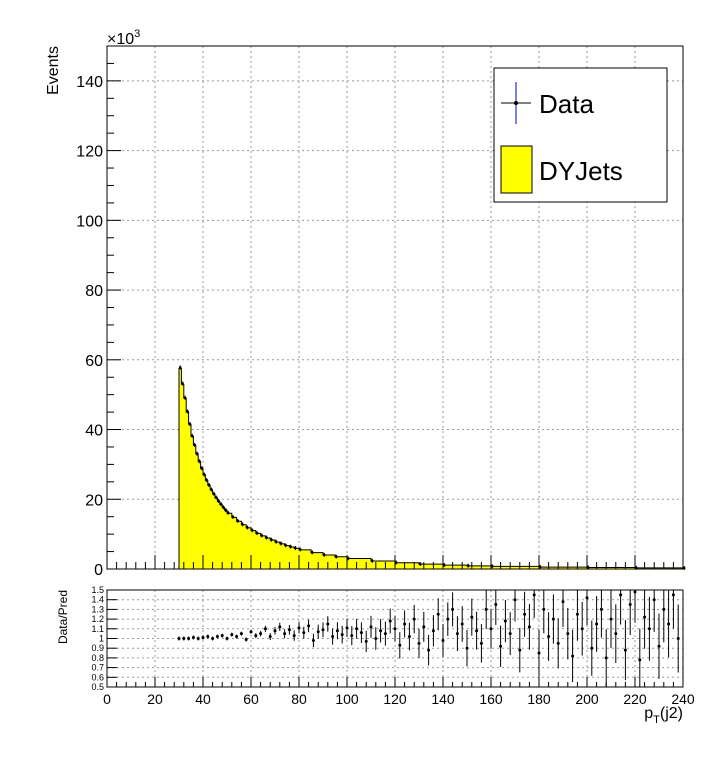  Describe the element at coordinates (94, 361) in the screenshot. I see `y-tick-label: 60` at that location.